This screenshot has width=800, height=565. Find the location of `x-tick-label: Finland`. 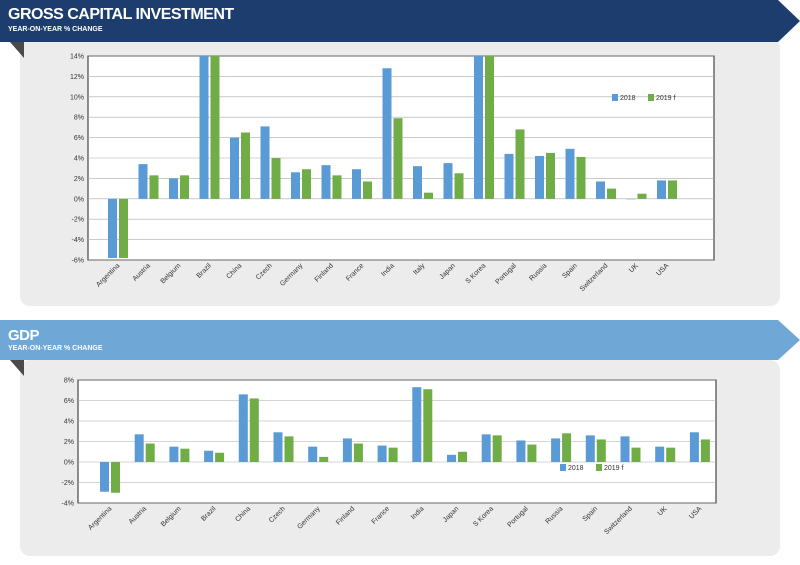

x-tick-label: Finland is located at coordinates (345, 515).